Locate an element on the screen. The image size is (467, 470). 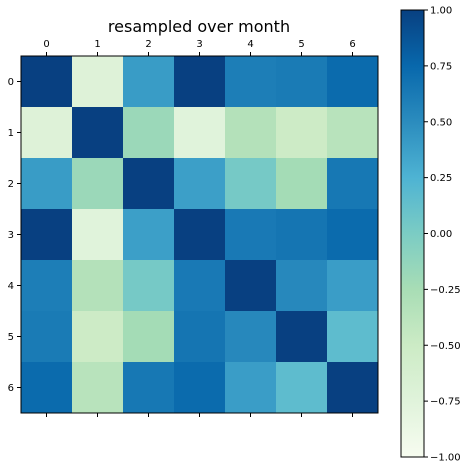
colorbar-tick-label: −0.75 is located at coordinates (445, 402).